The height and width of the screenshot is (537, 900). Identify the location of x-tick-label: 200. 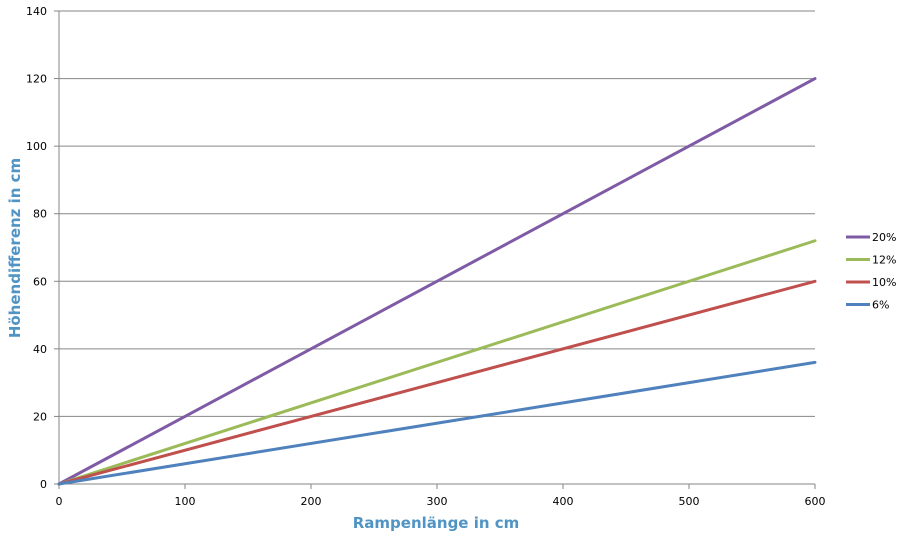
(311, 501).